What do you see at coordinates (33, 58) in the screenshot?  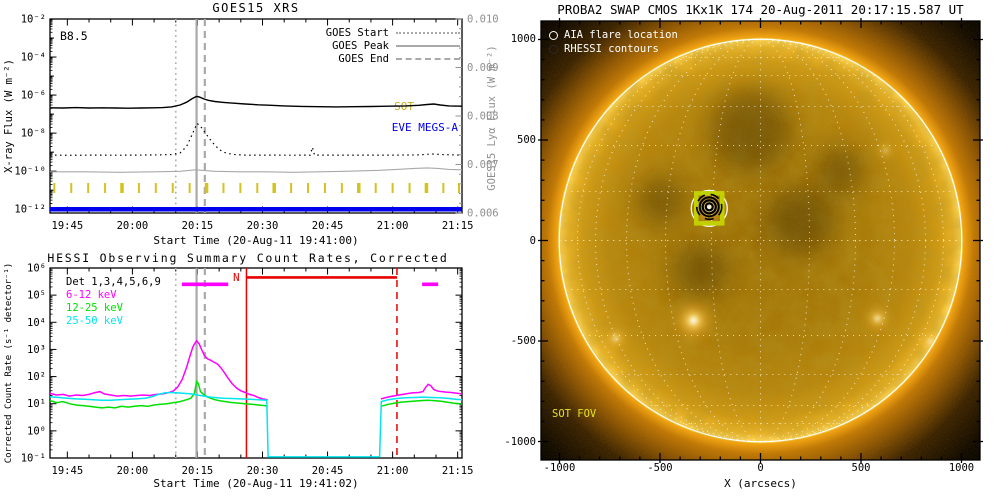 I see `svg-text: 10⁻⁴` at bounding box center [33, 58].